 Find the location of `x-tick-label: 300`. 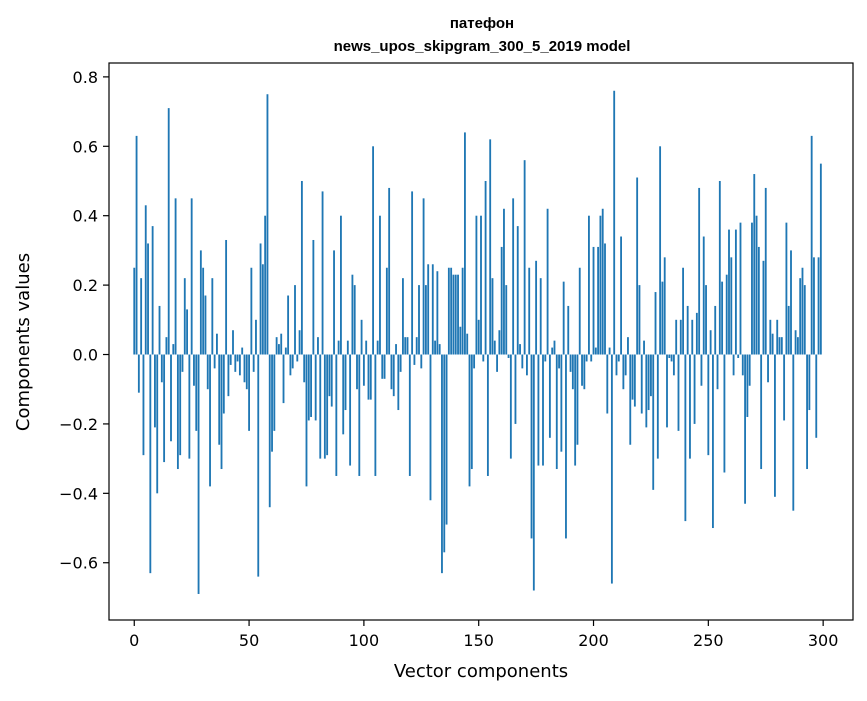

x-tick-label: 300 is located at coordinates (823, 640).